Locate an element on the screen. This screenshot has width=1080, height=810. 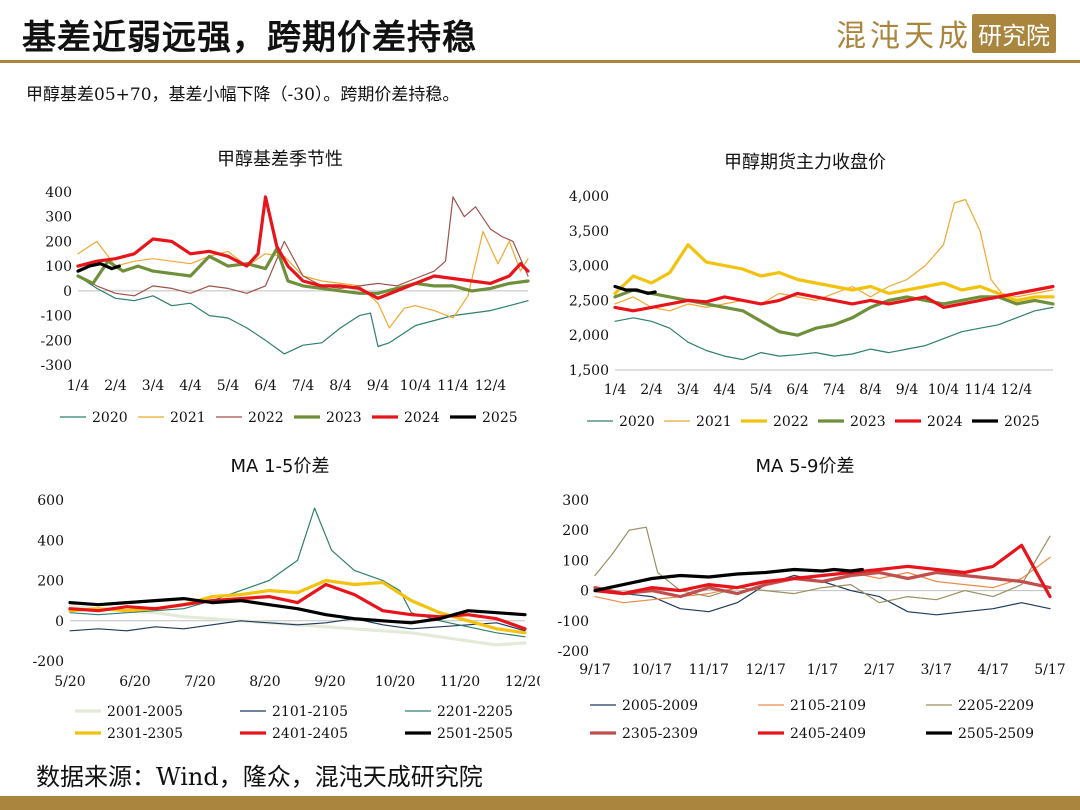
footer-bar is located at coordinates (540, 803).